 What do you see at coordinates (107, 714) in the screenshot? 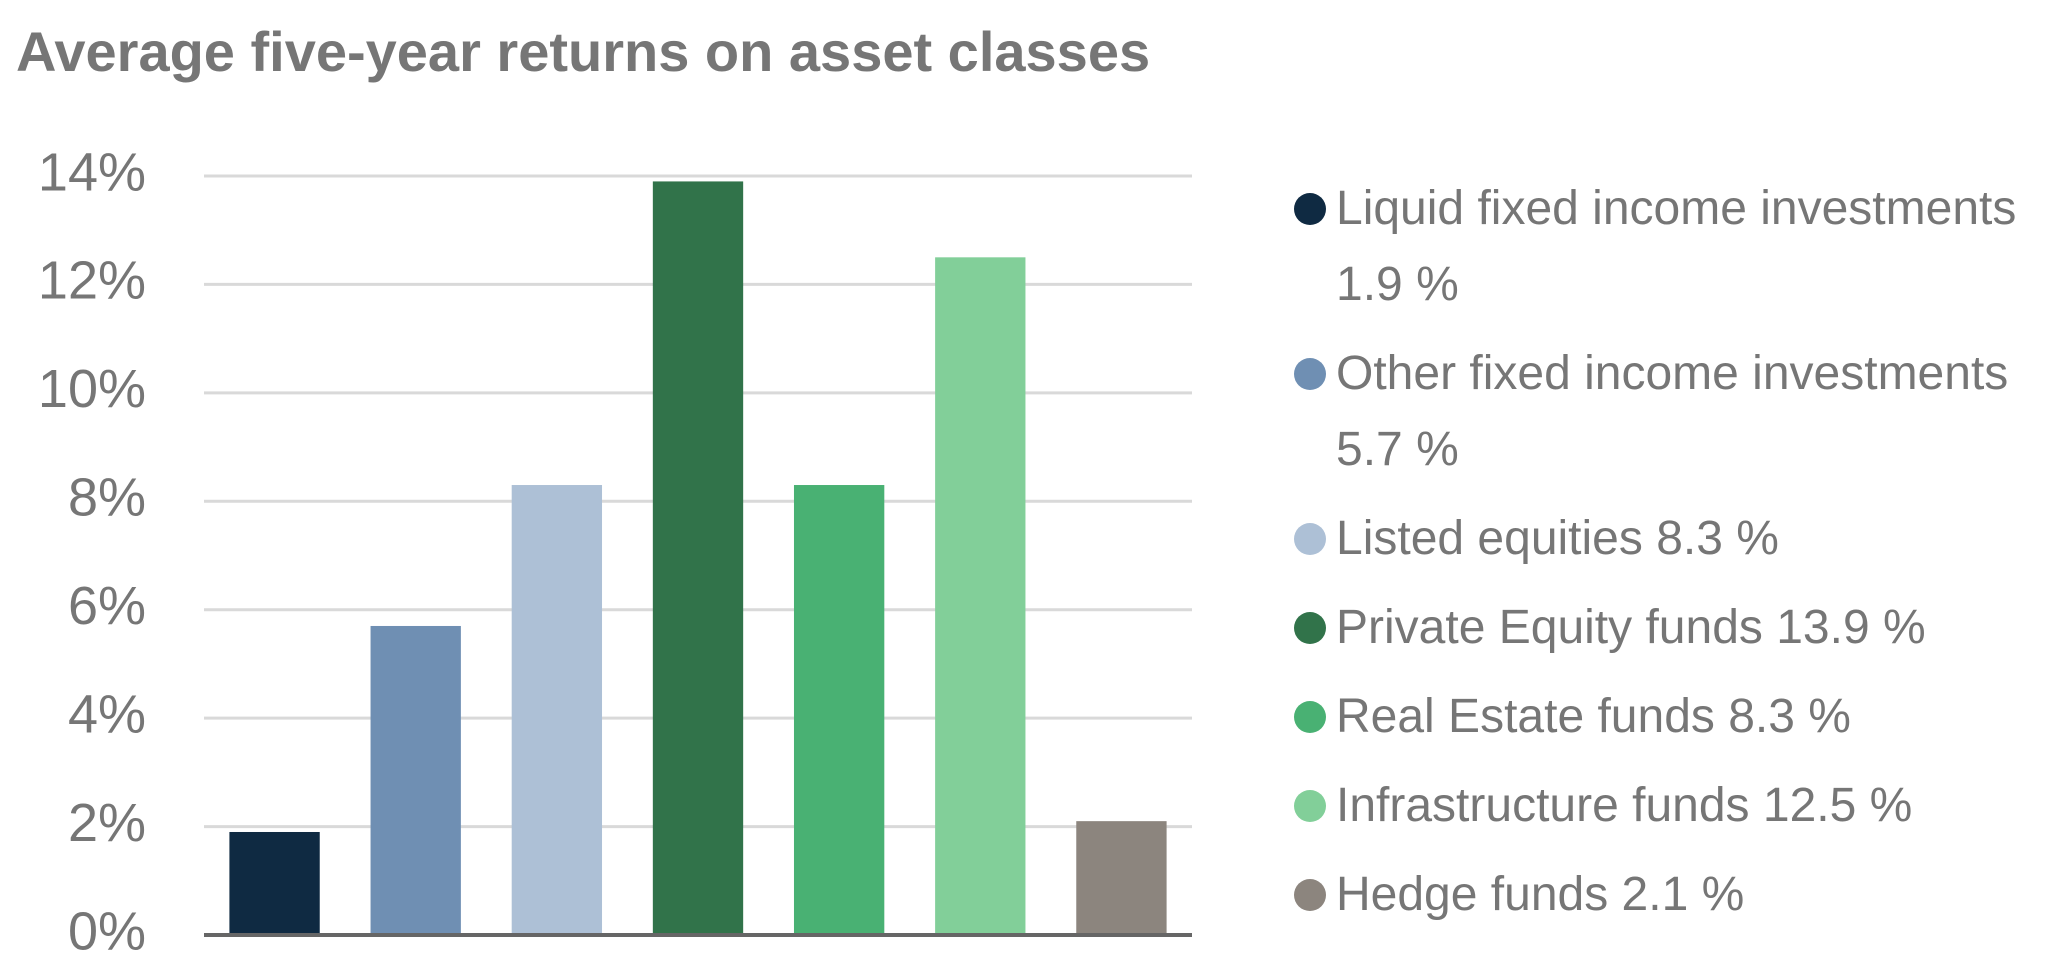
I see `y-tick-label: 4%` at bounding box center [107, 714].